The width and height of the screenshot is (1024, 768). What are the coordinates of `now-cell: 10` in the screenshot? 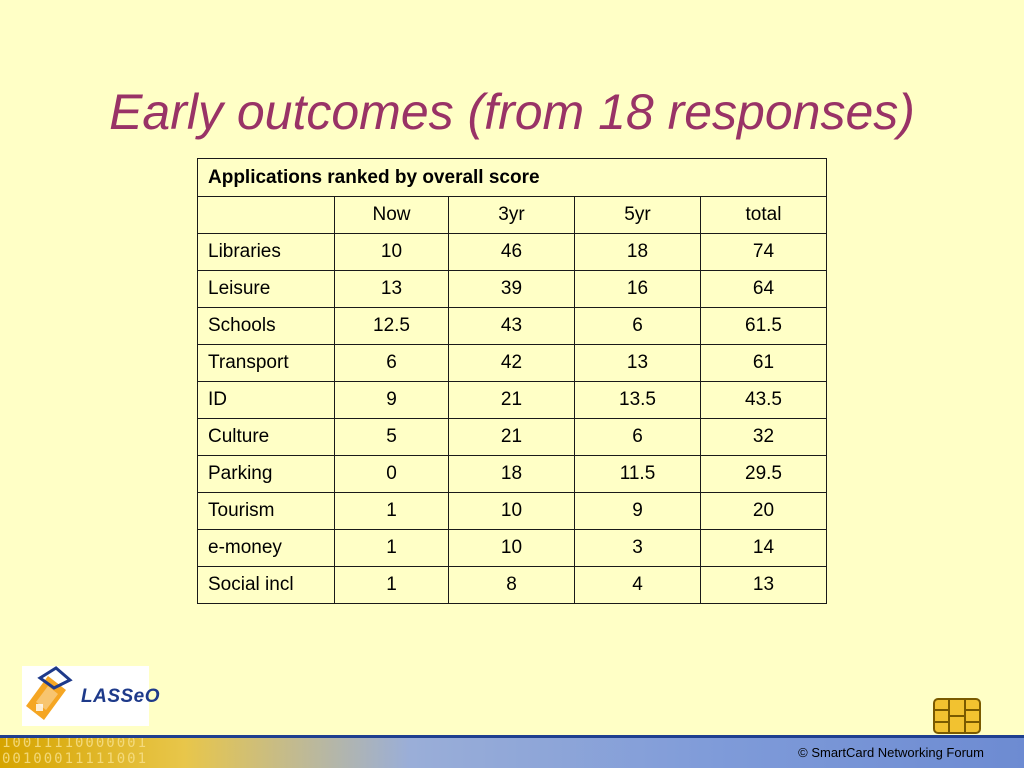 It's located at (391, 252).